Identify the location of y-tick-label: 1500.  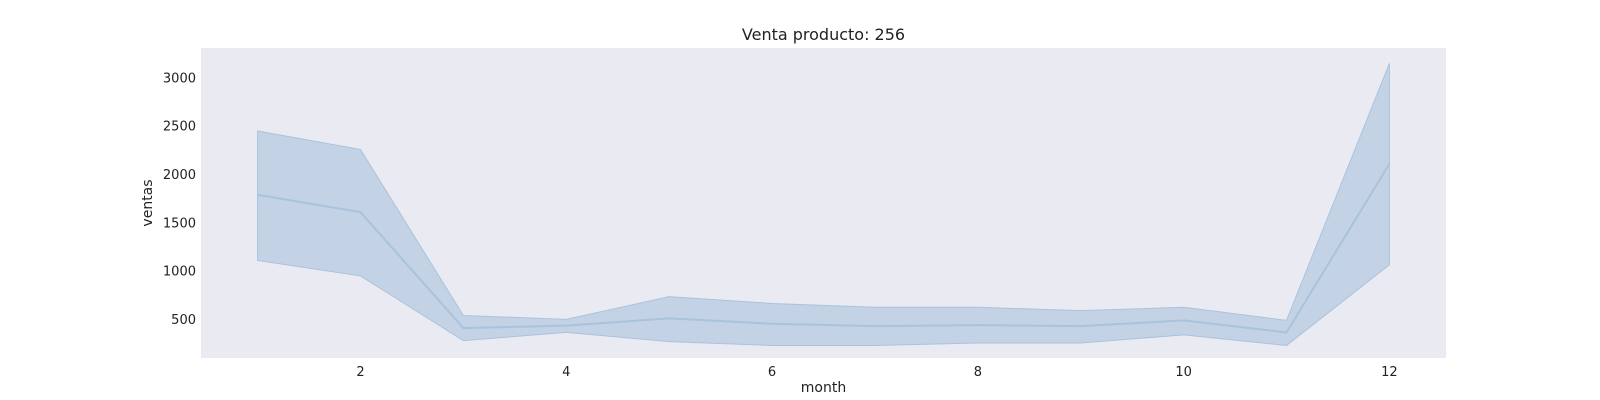
(179, 223).